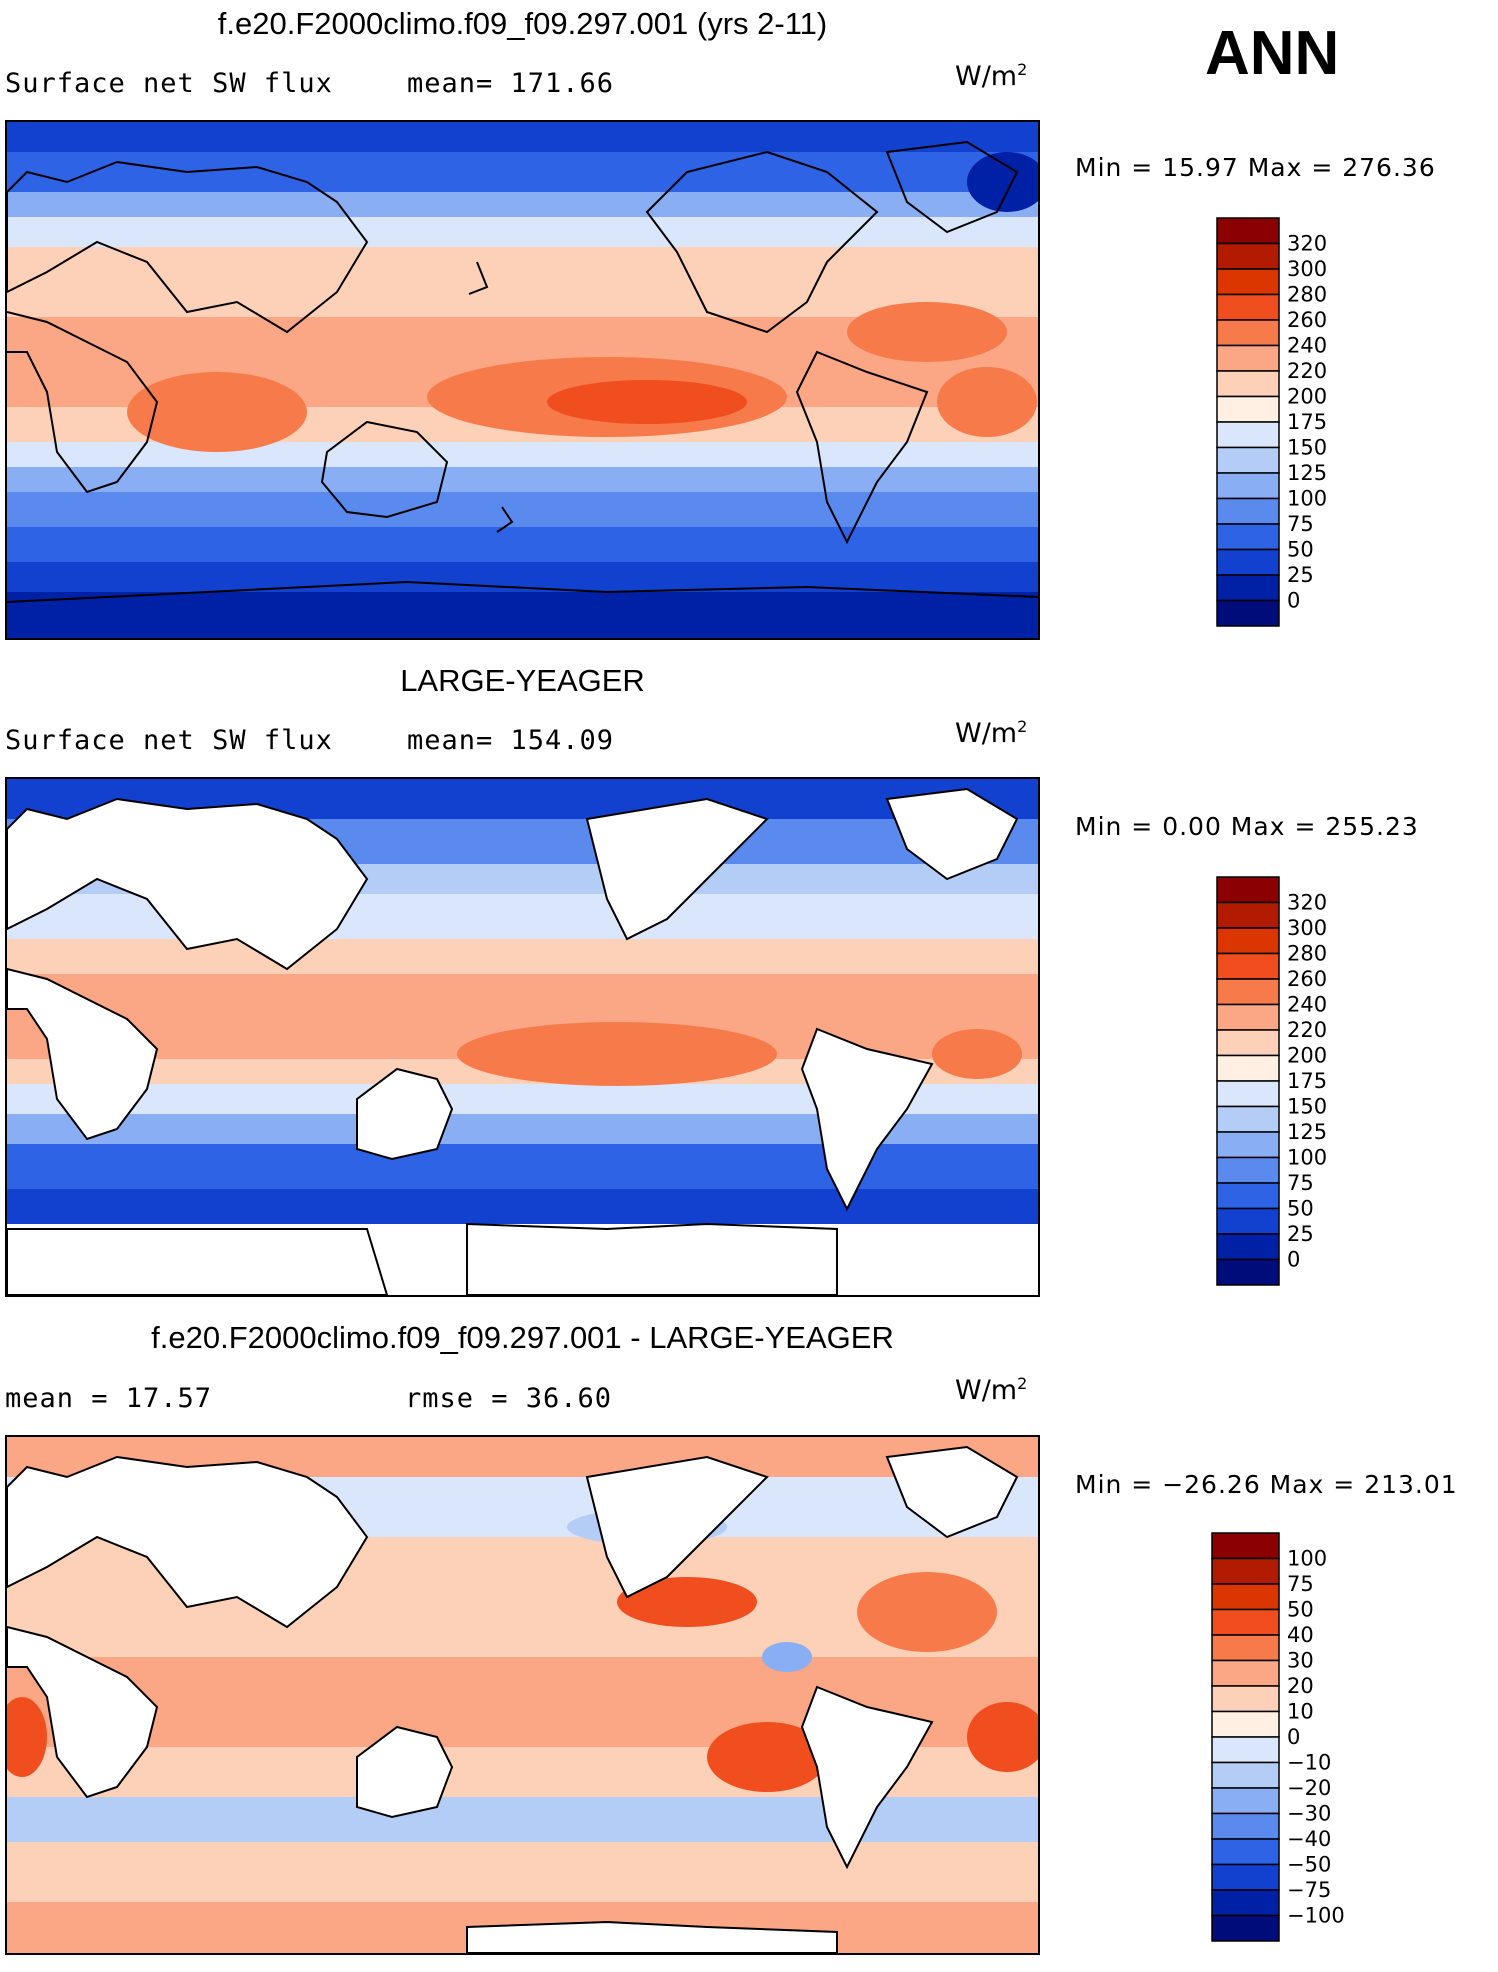  Describe the element at coordinates (1307, 448) in the screenshot. I see `colorbar-tick-label: 150` at that location.